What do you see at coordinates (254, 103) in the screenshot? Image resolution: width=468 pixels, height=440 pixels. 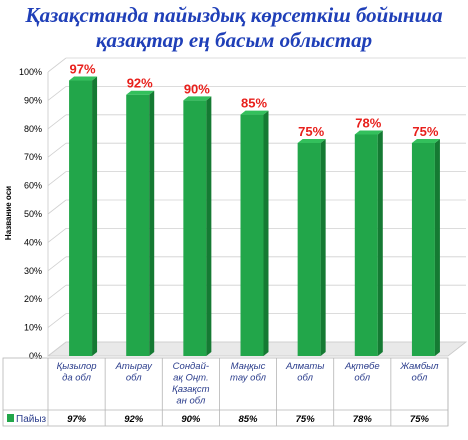 I see `value-label: 85%` at bounding box center [254, 103].